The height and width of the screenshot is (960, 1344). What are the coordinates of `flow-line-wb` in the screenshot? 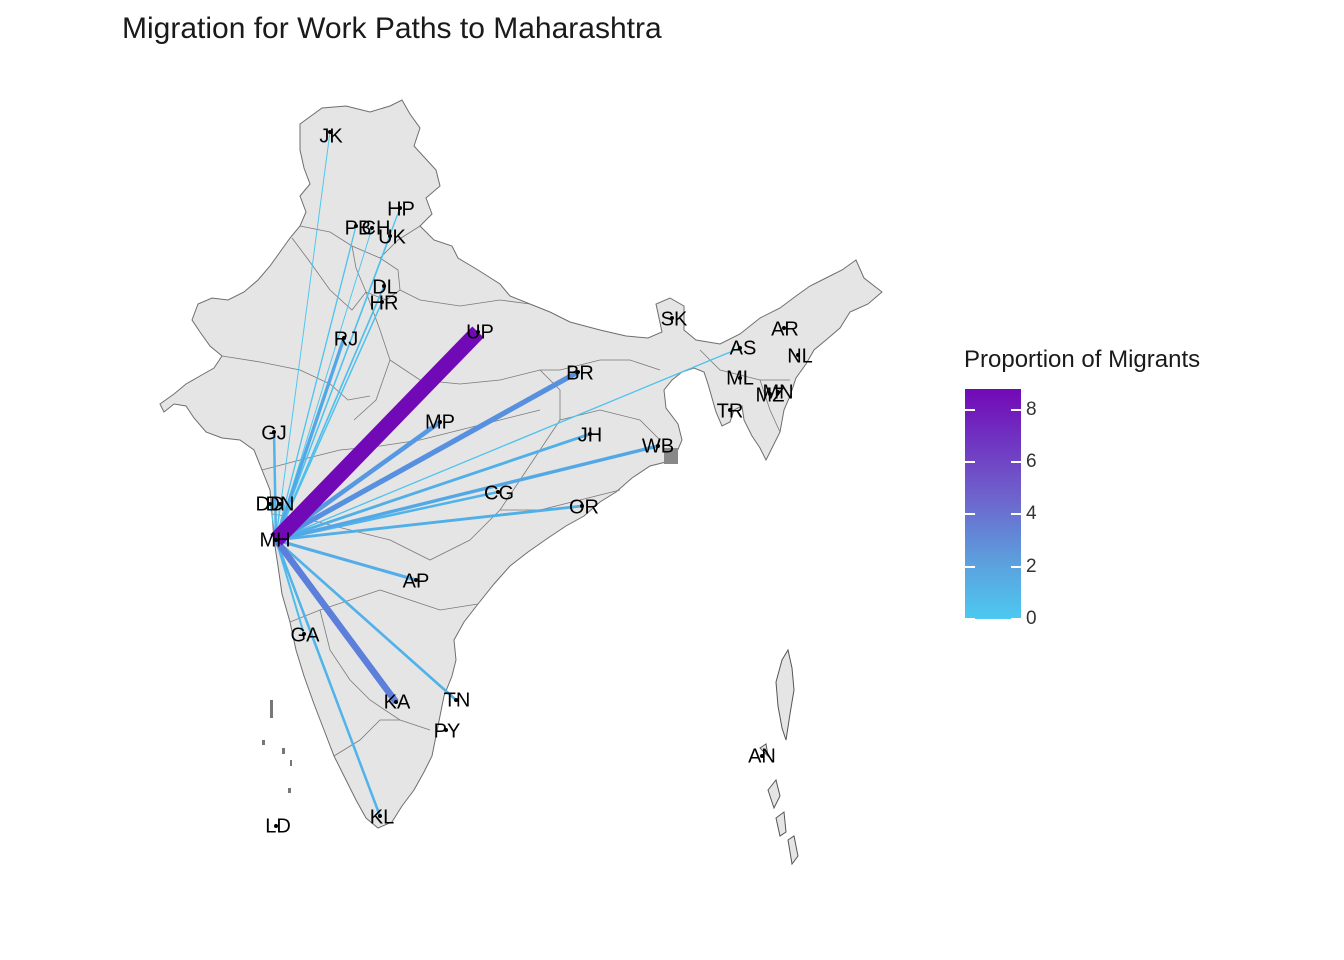 It's located at (467, 493).